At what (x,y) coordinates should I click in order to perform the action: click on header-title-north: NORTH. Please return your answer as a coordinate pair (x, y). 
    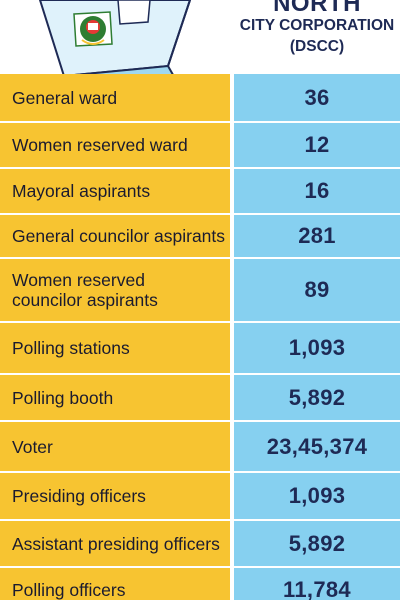
    Looking at the image, I should click on (317, 8).